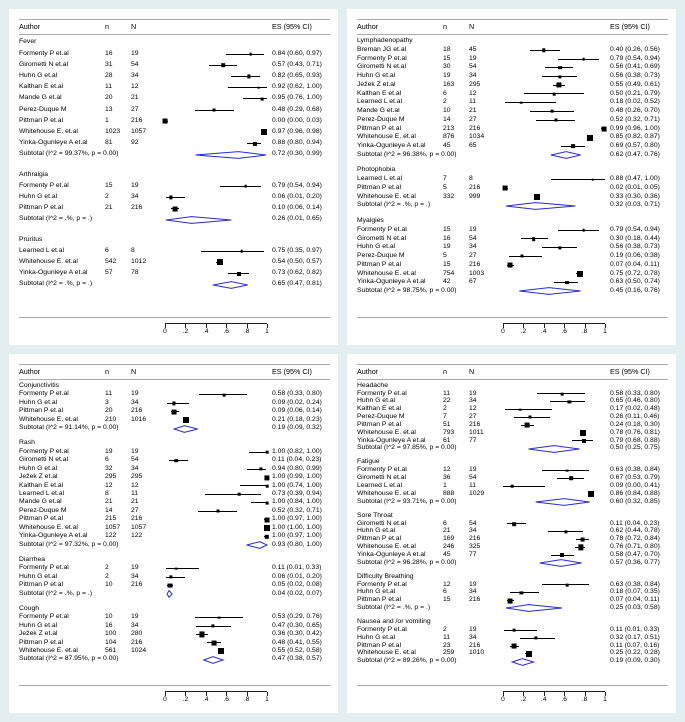  What do you see at coordinates (69, 428) in the screenshot?
I see `subtotal-label: Subtotal (I^2 = 91.14%, p = 0.00)` at bounding box center [69, 428].